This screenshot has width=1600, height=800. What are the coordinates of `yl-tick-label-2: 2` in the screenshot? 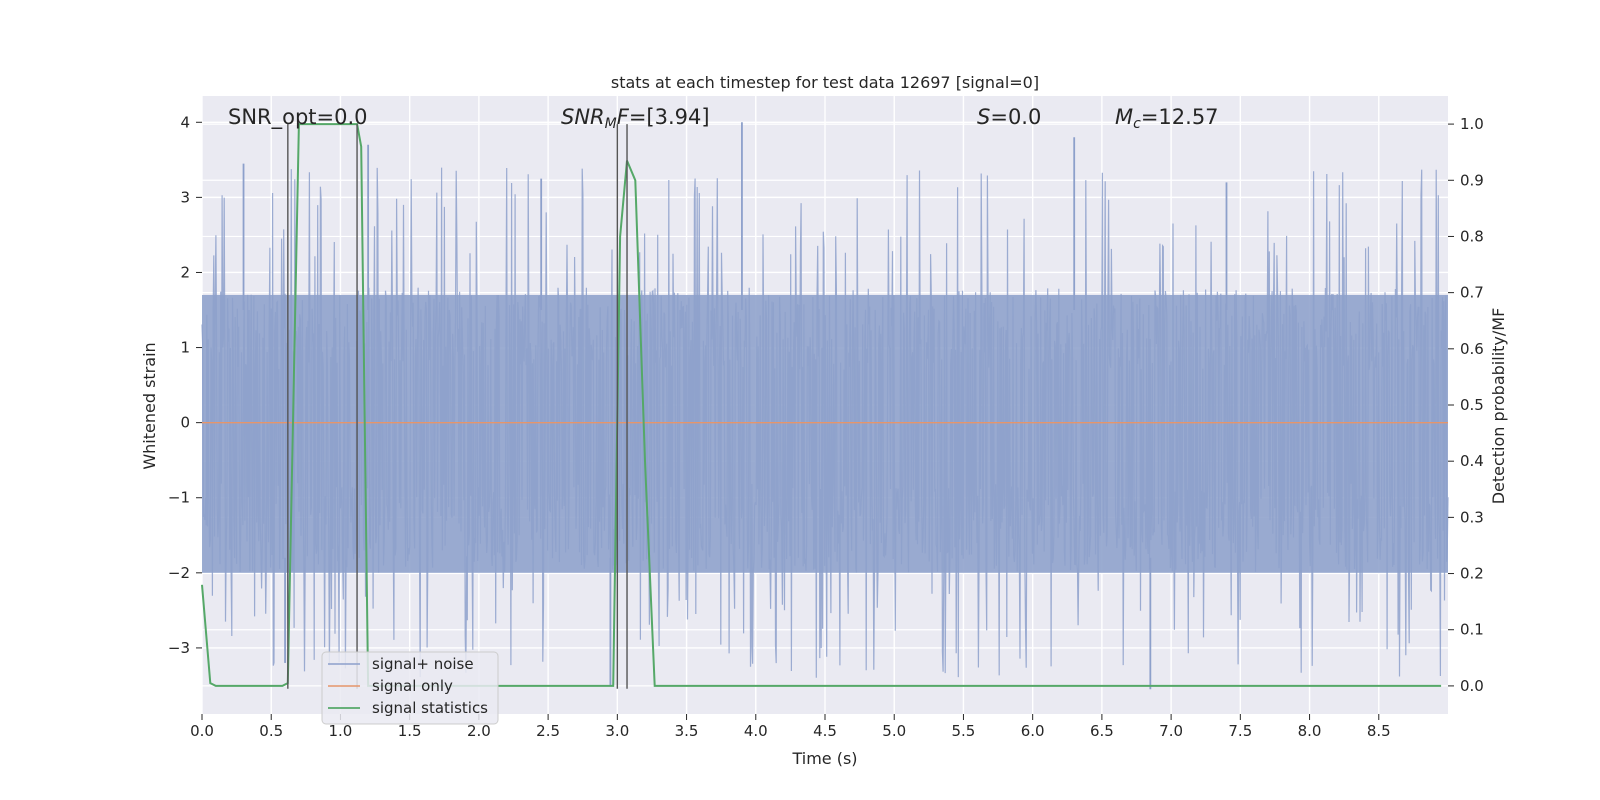 It's located at (185, 272).